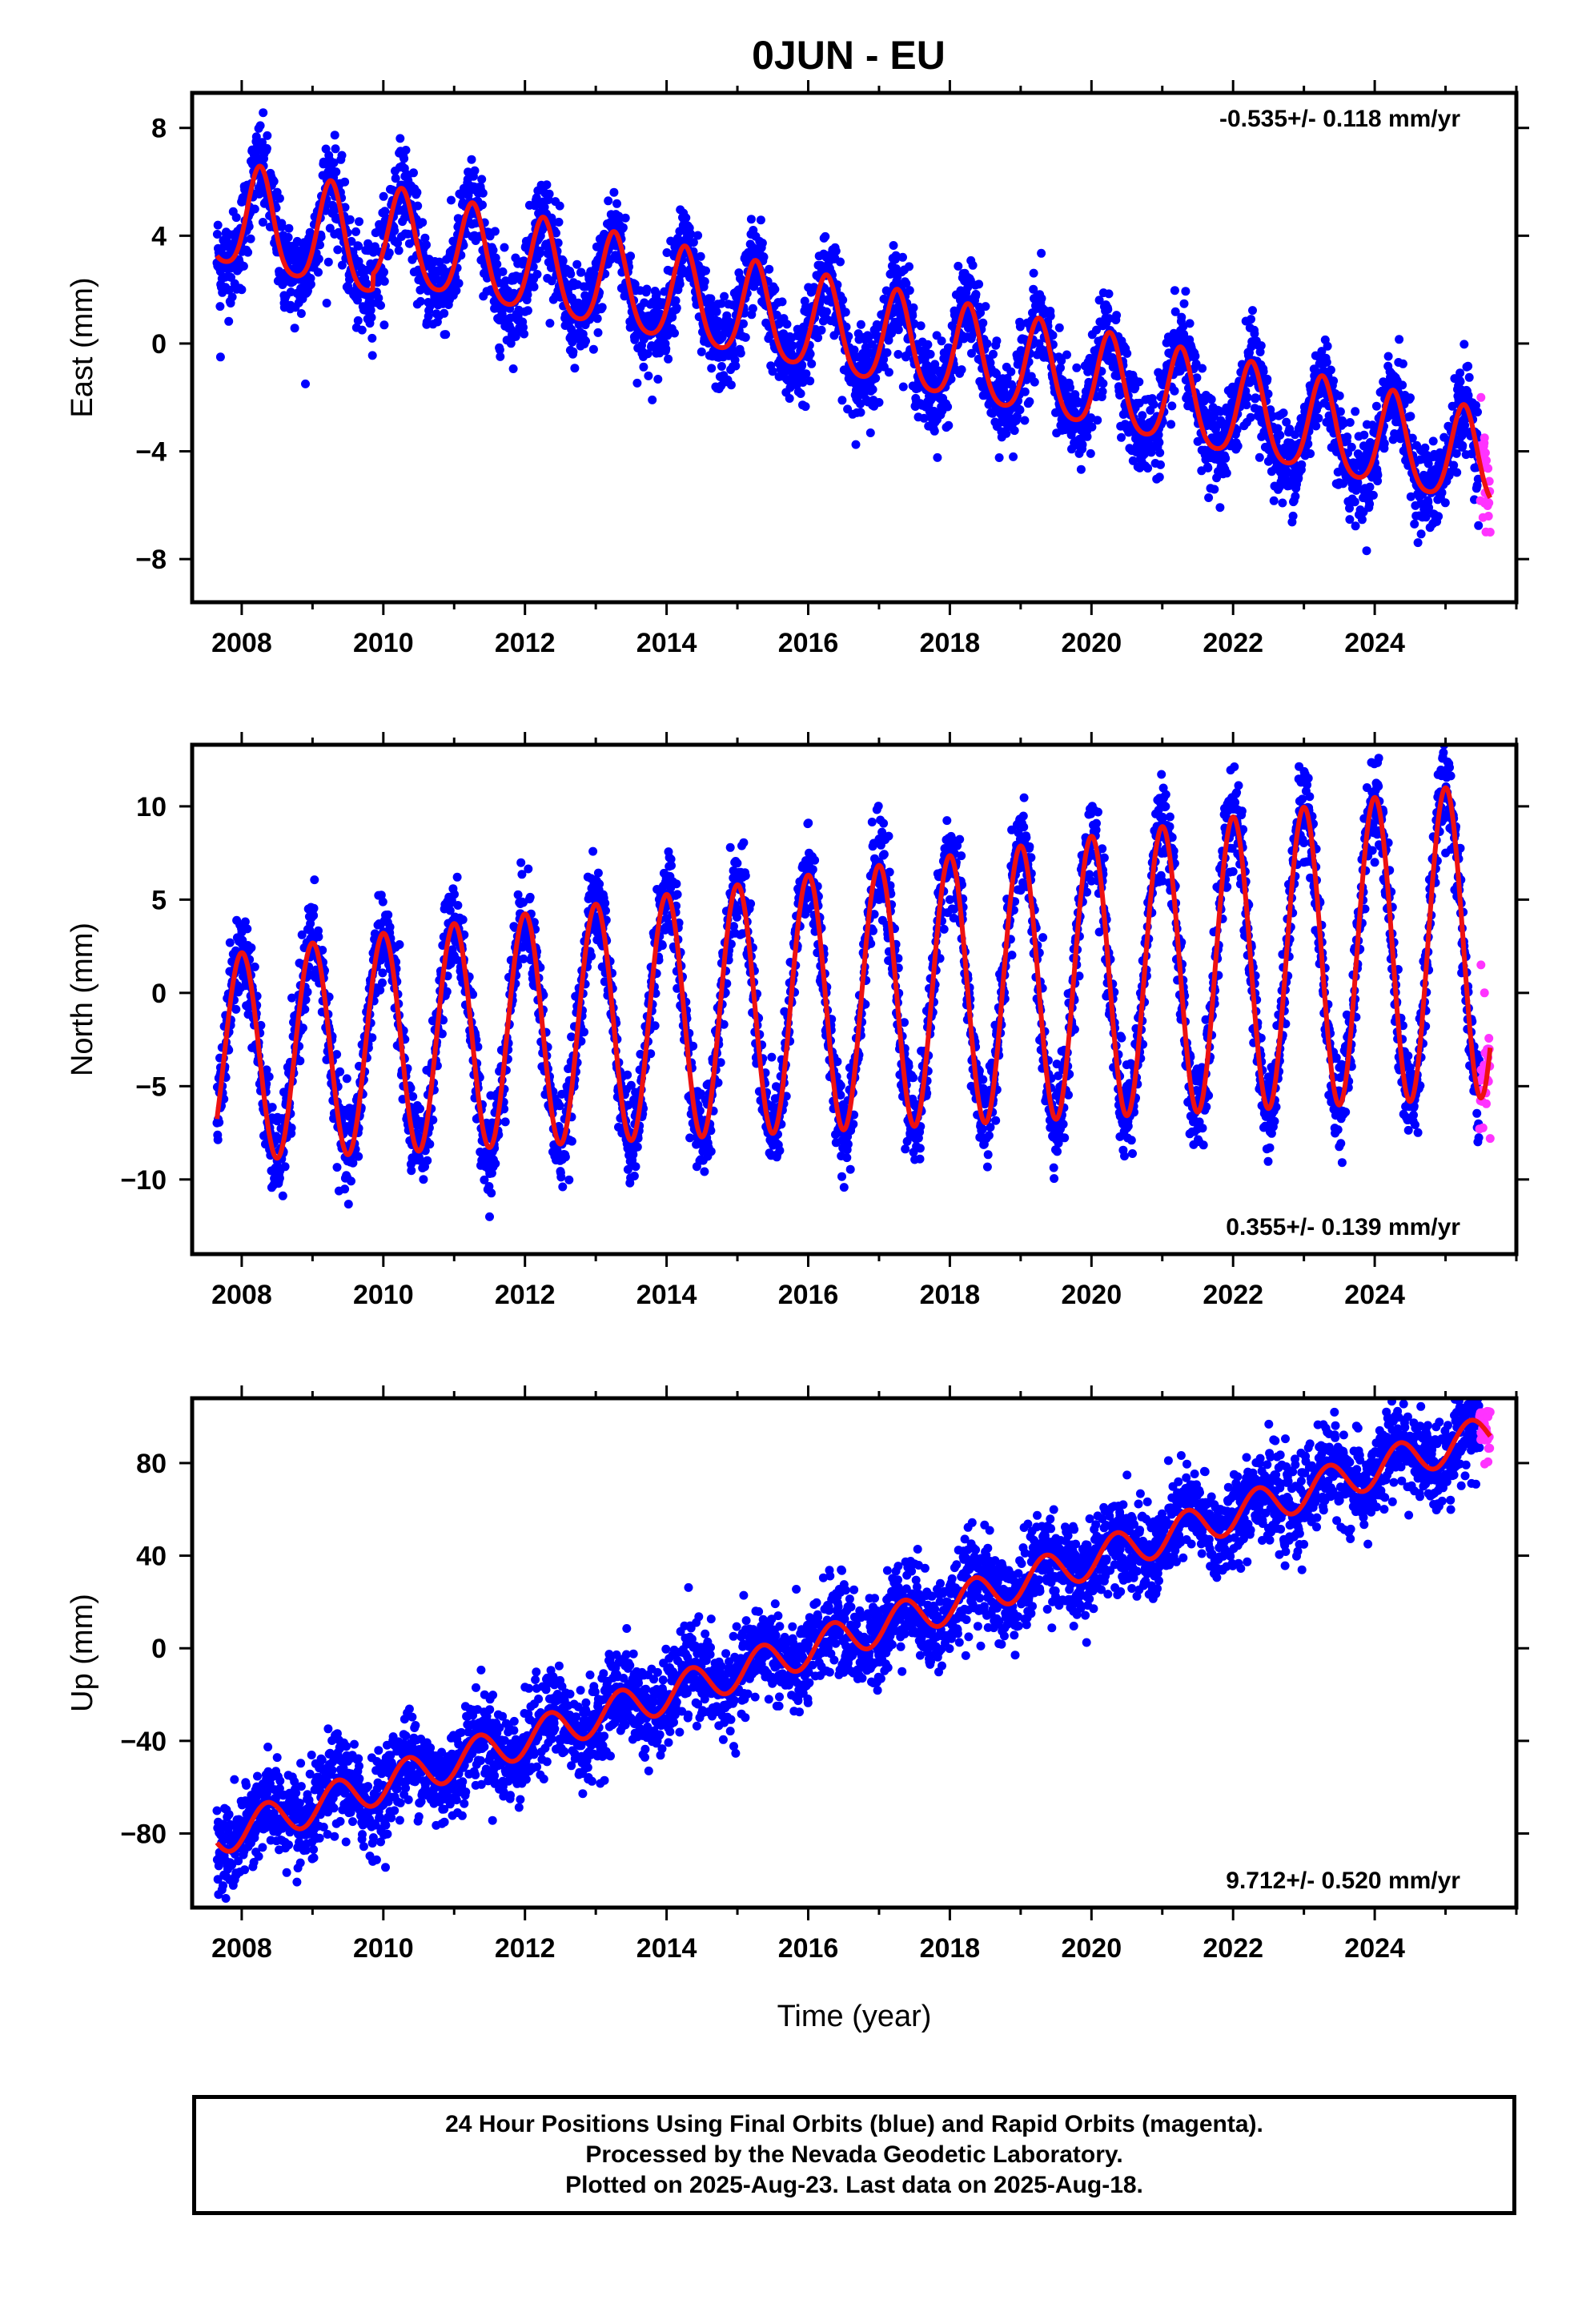  Describe the element at coordinates (159, 236) in the screenshot. I see `y-tick-label: 4` at that location.